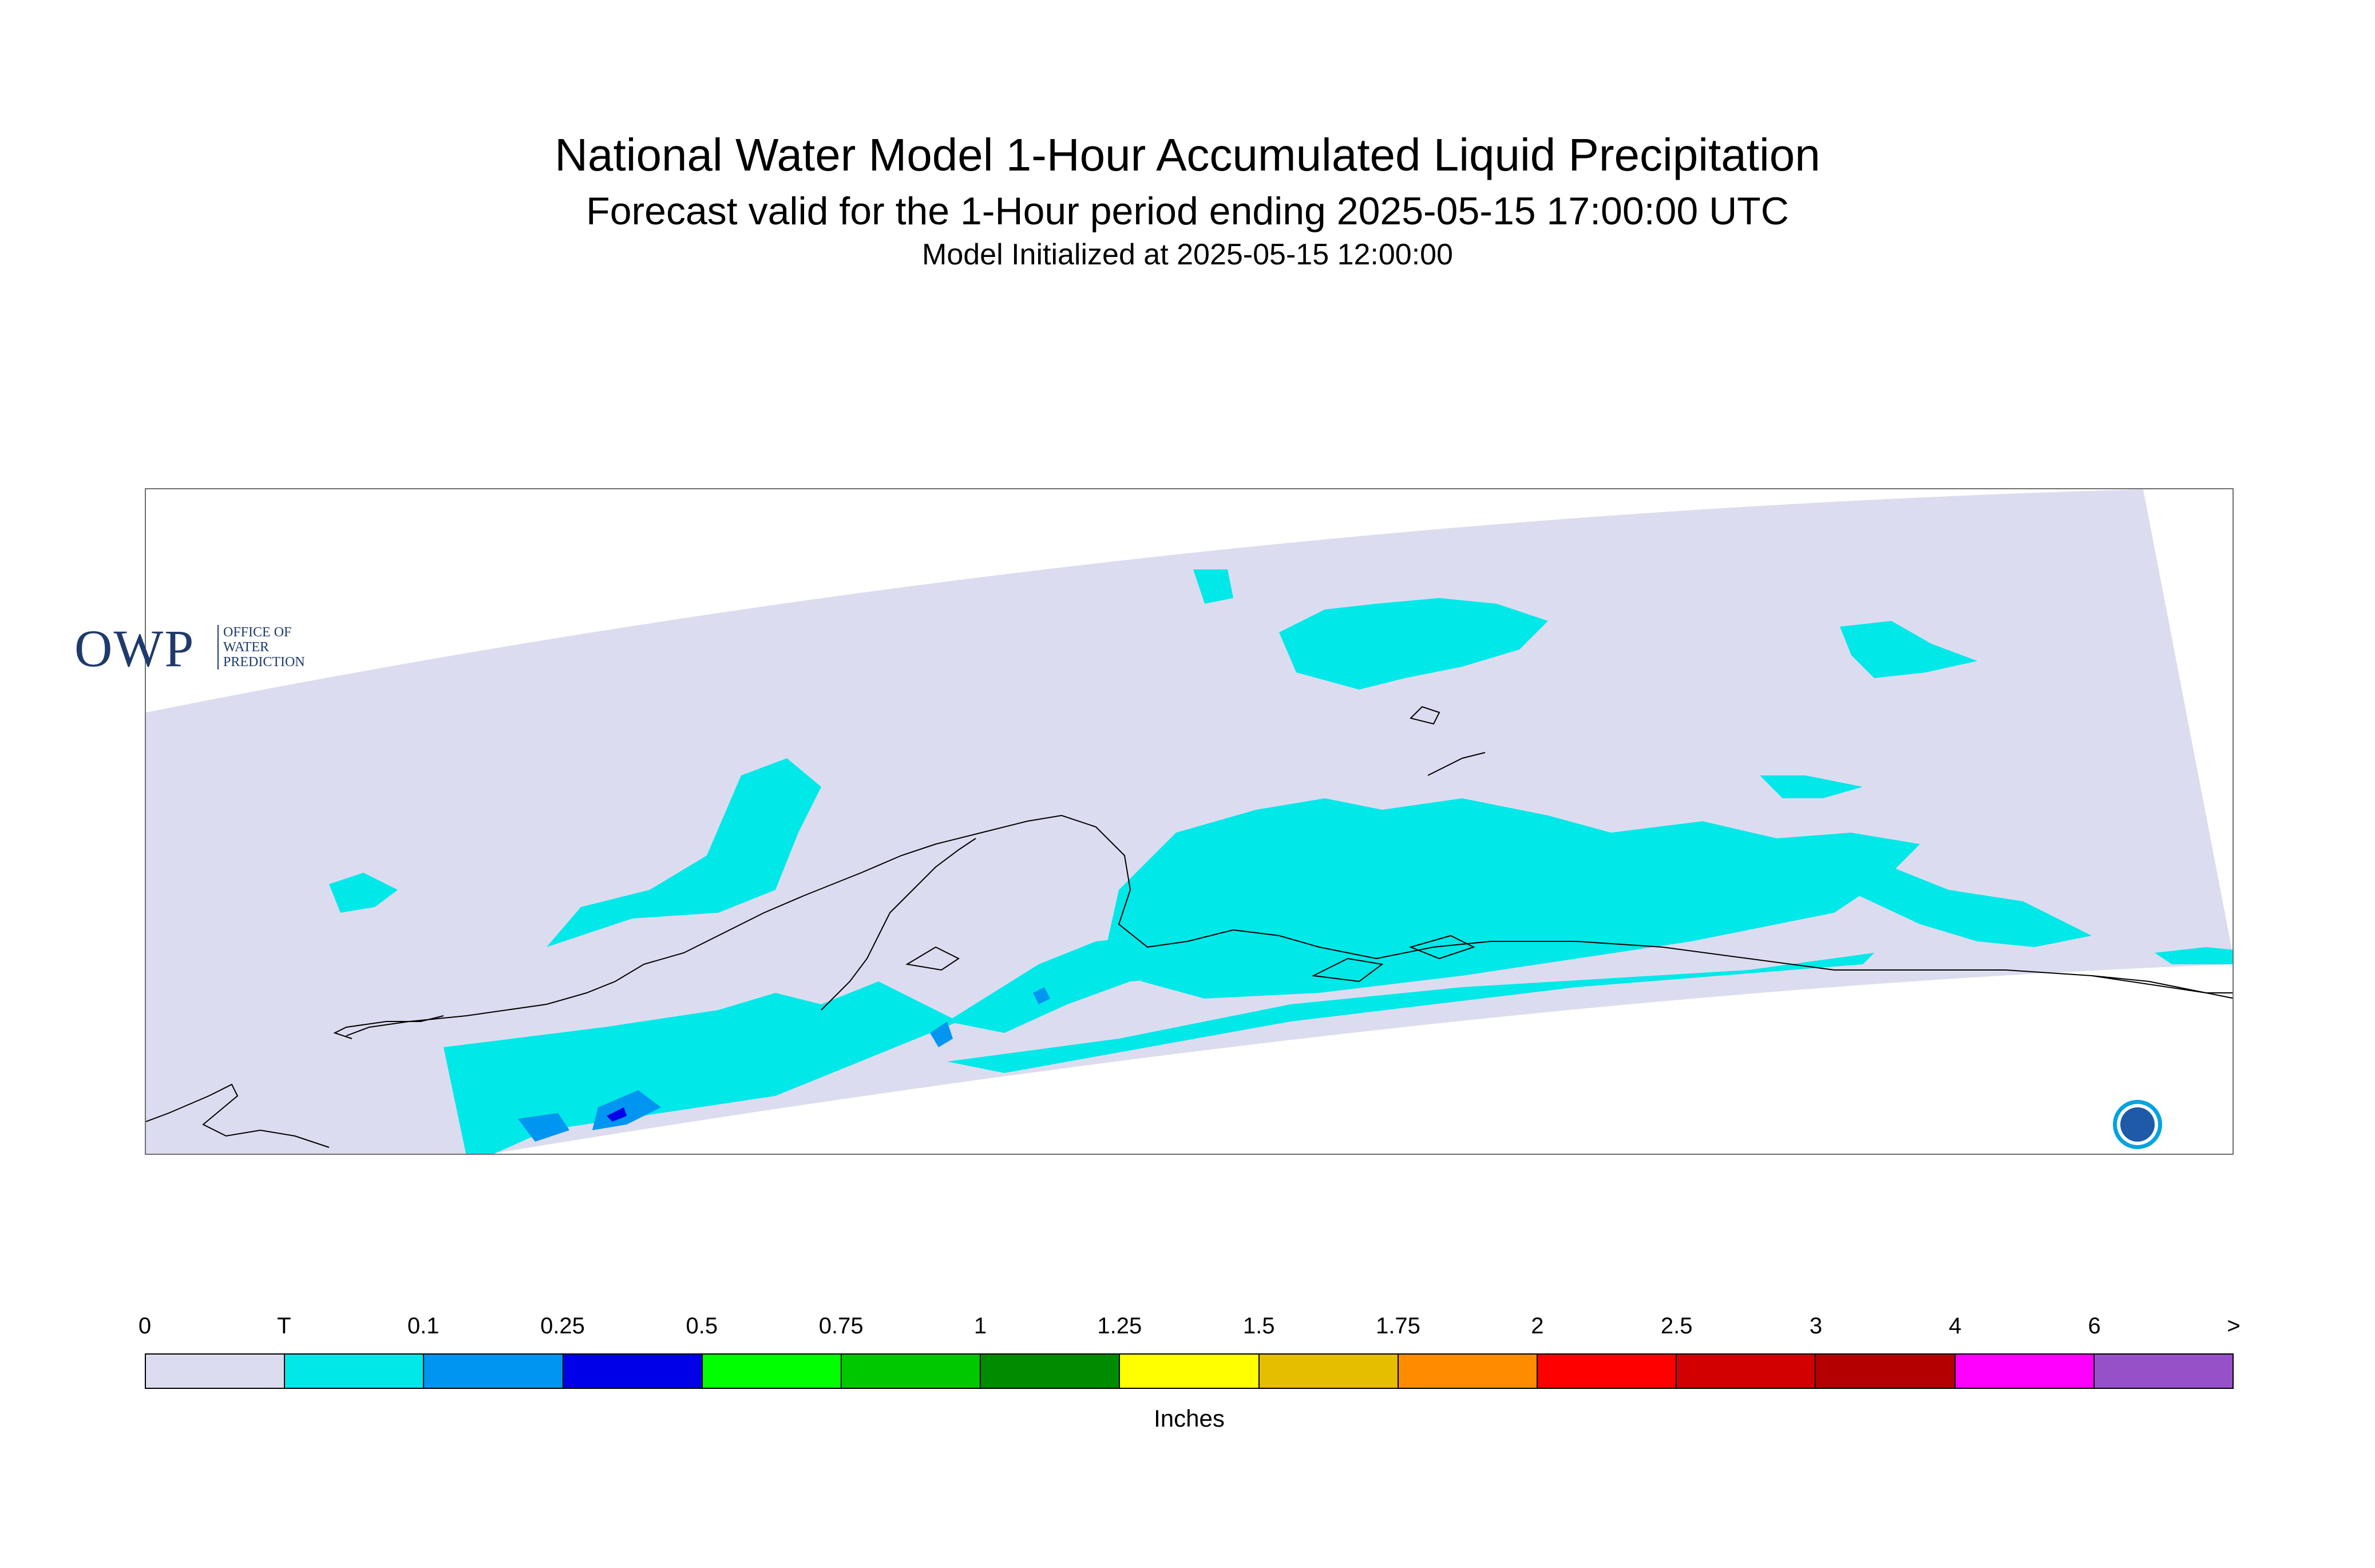 This screenshot has height=1568, width=2375. Describe the element at coordinates (1258, 1326) in the screenshot. I see `legend-tick-label: 1.5` at that location.